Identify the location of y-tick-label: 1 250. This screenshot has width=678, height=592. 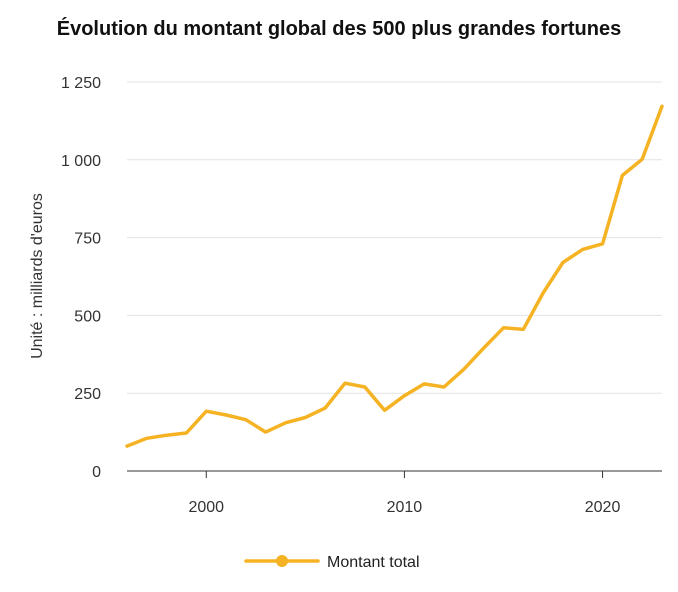
(81, 83).